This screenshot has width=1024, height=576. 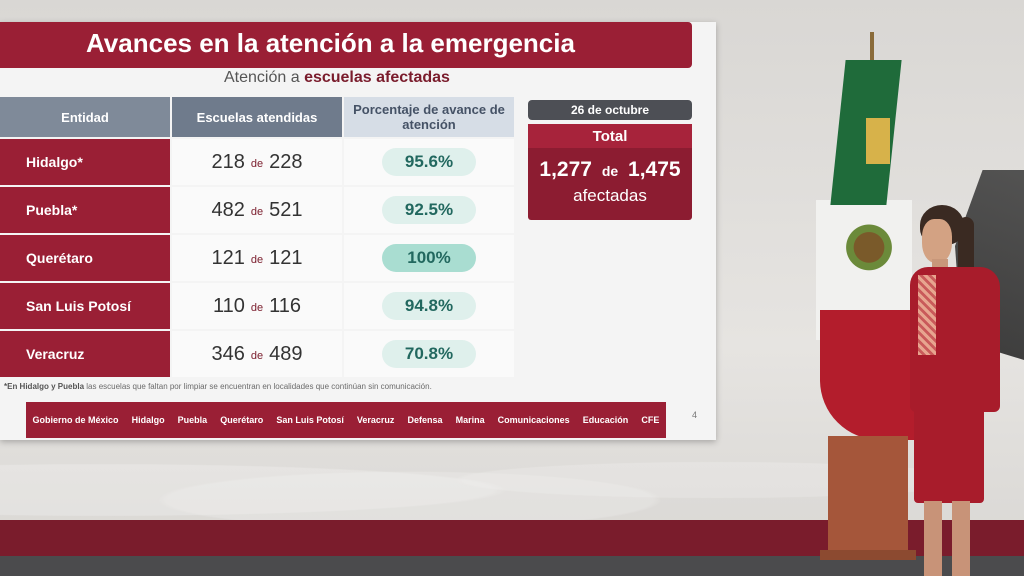 I want to click on flag-stand-base, so click(x=868, y=555).